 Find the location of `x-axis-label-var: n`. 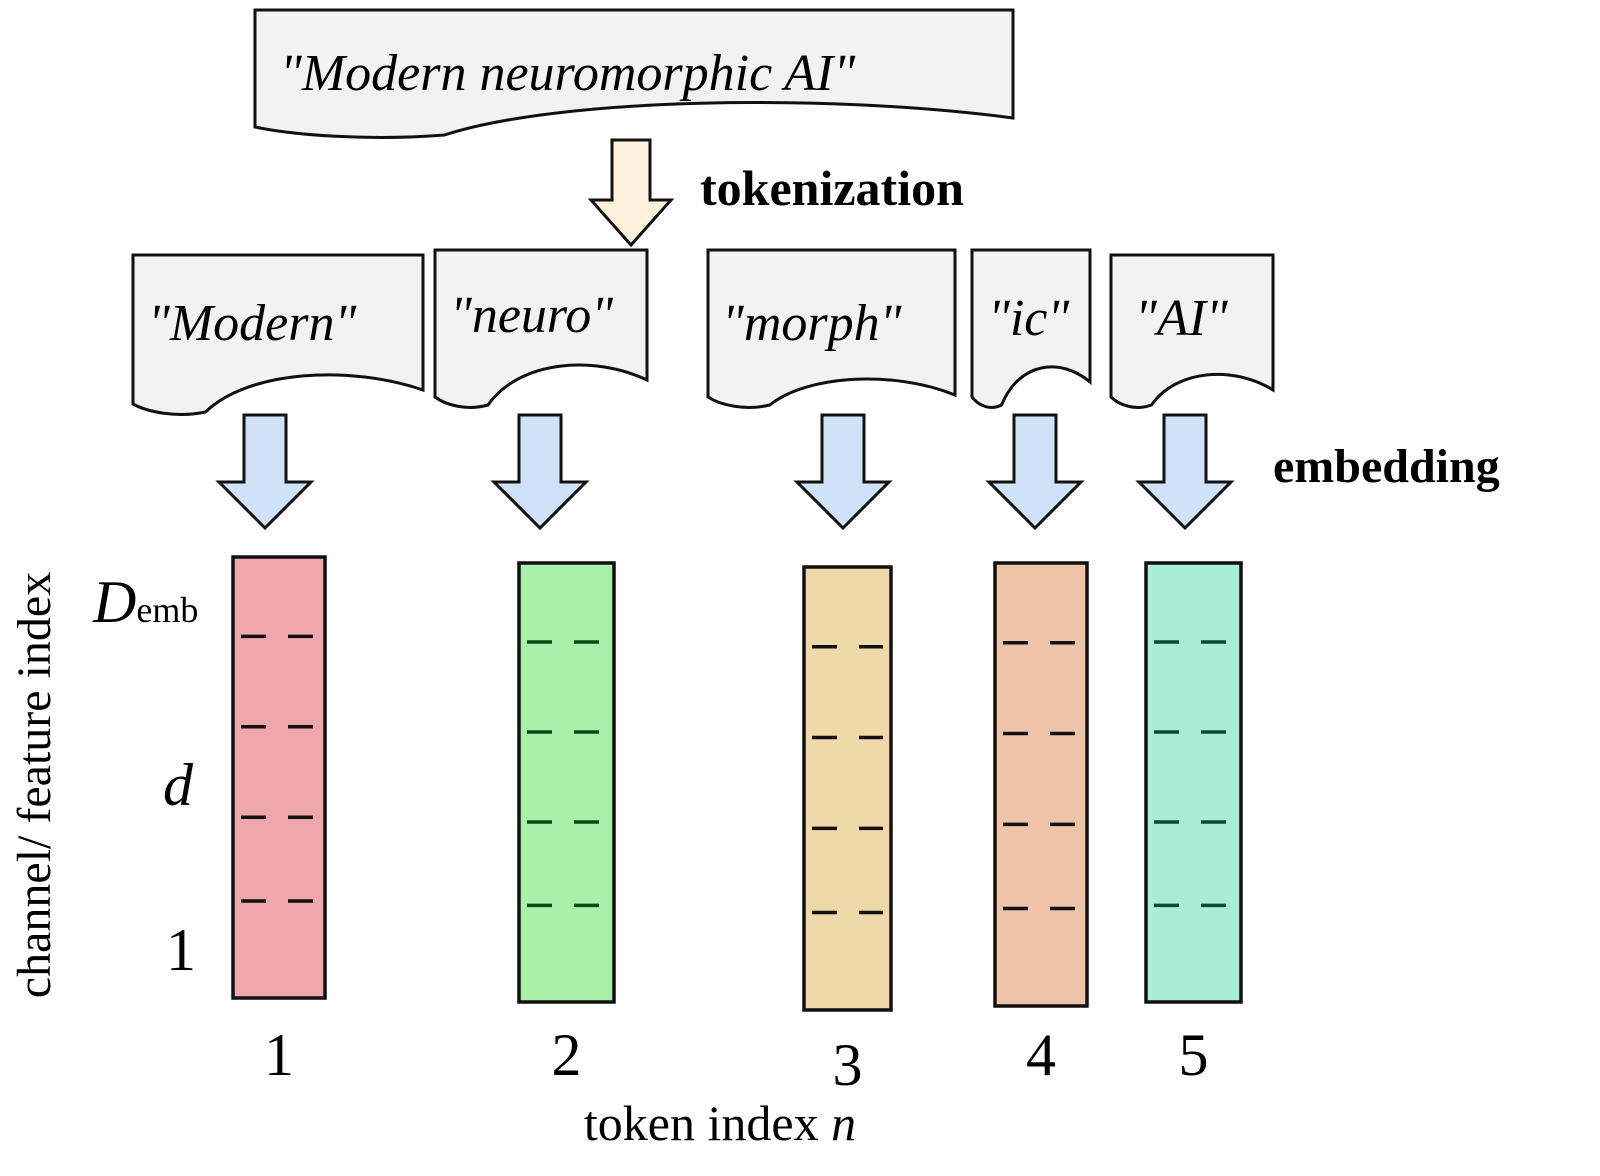

x-axis-label-var: n is located at coordinates (843, 1123).